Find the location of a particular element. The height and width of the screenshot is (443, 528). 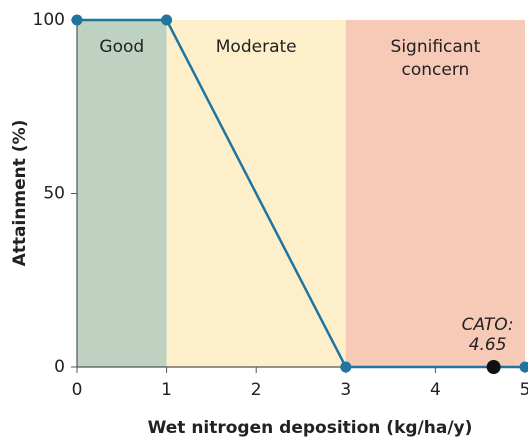

x-tick-label: 4 is located at coordinates (435, 390).